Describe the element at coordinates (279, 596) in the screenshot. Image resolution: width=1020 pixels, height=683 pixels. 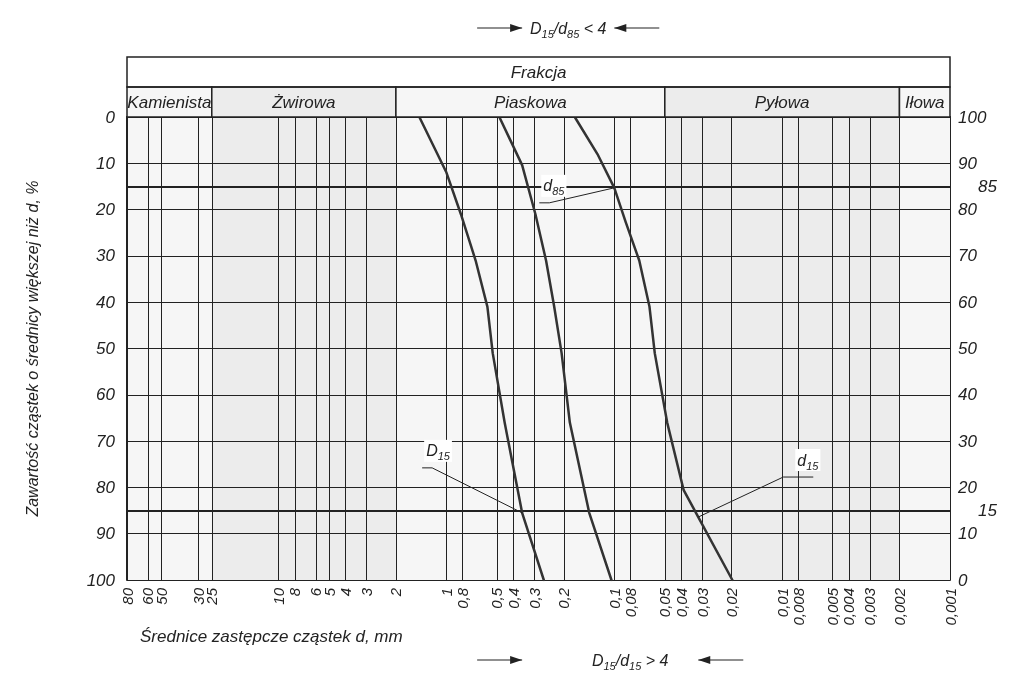
I see `x-tick-label: 10` at that location.